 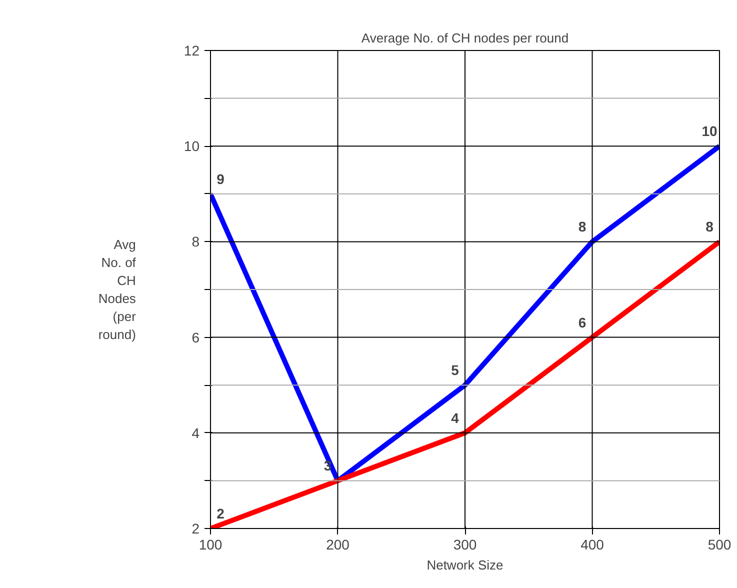 What do you see at coordinates (220, 514) in the screenshot?
I see `data-label: 2` at bounding box center [220, 514].